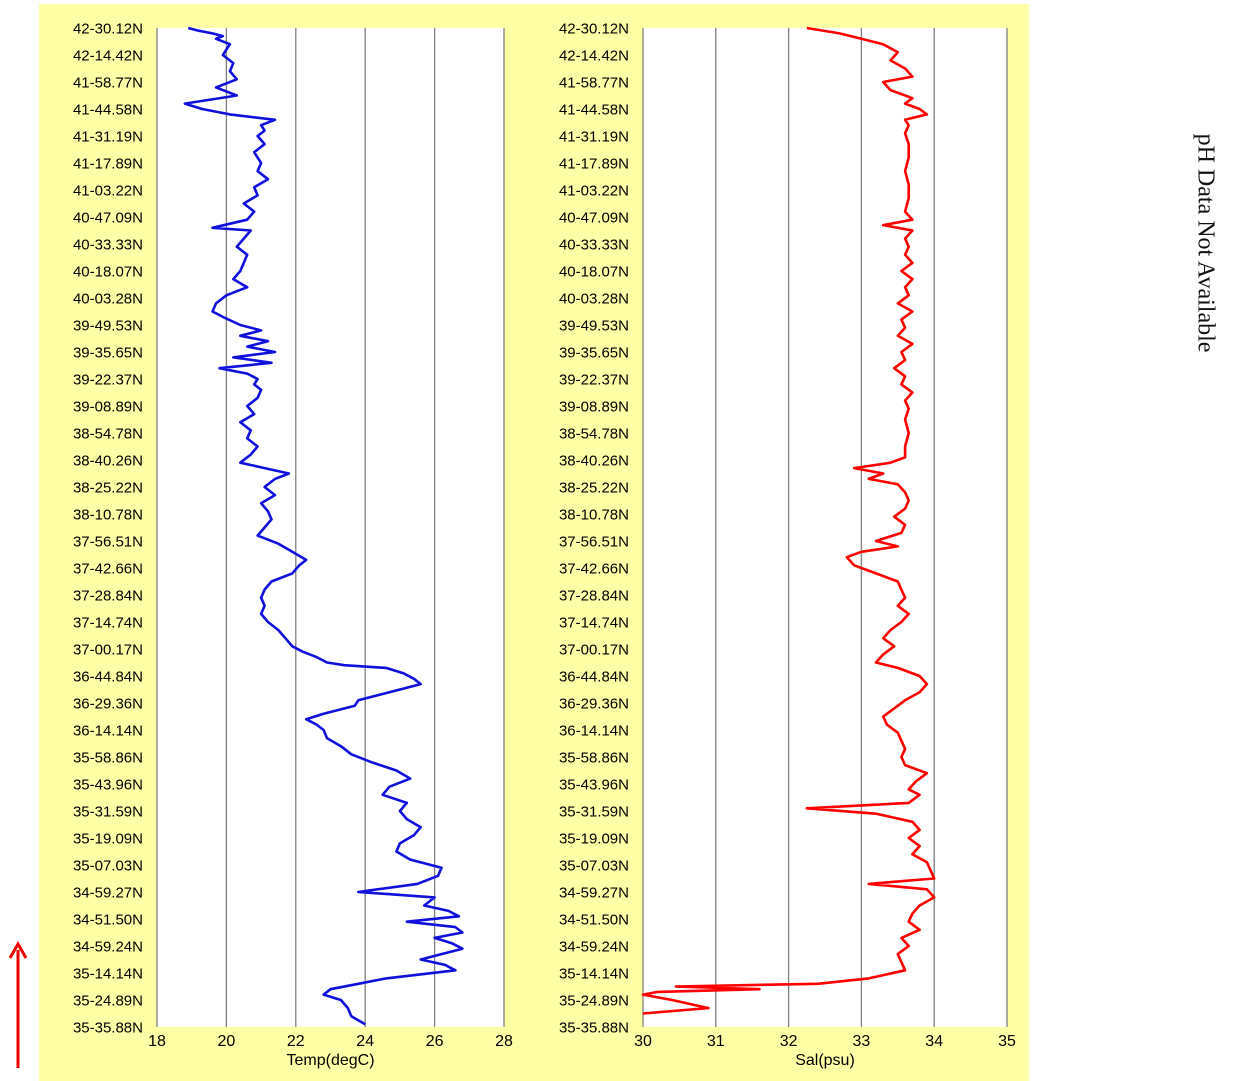 The width and height of the screenshot is (1235, 1081). I want to click on temperature-y-tick-label: 37-00.17N, so click(108, 650).